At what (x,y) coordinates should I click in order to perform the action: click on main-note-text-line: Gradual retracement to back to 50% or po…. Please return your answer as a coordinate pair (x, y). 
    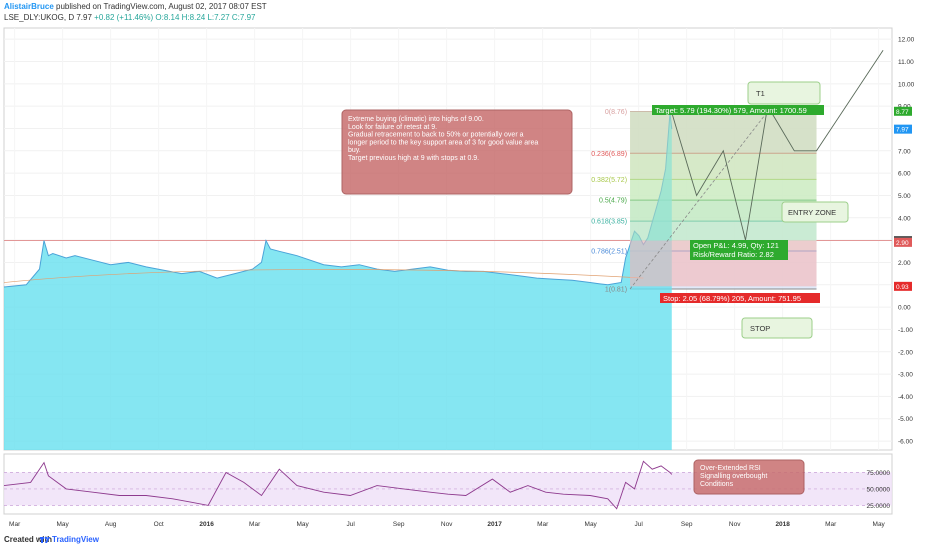
    Looking at the image, I should click on (436, 135).